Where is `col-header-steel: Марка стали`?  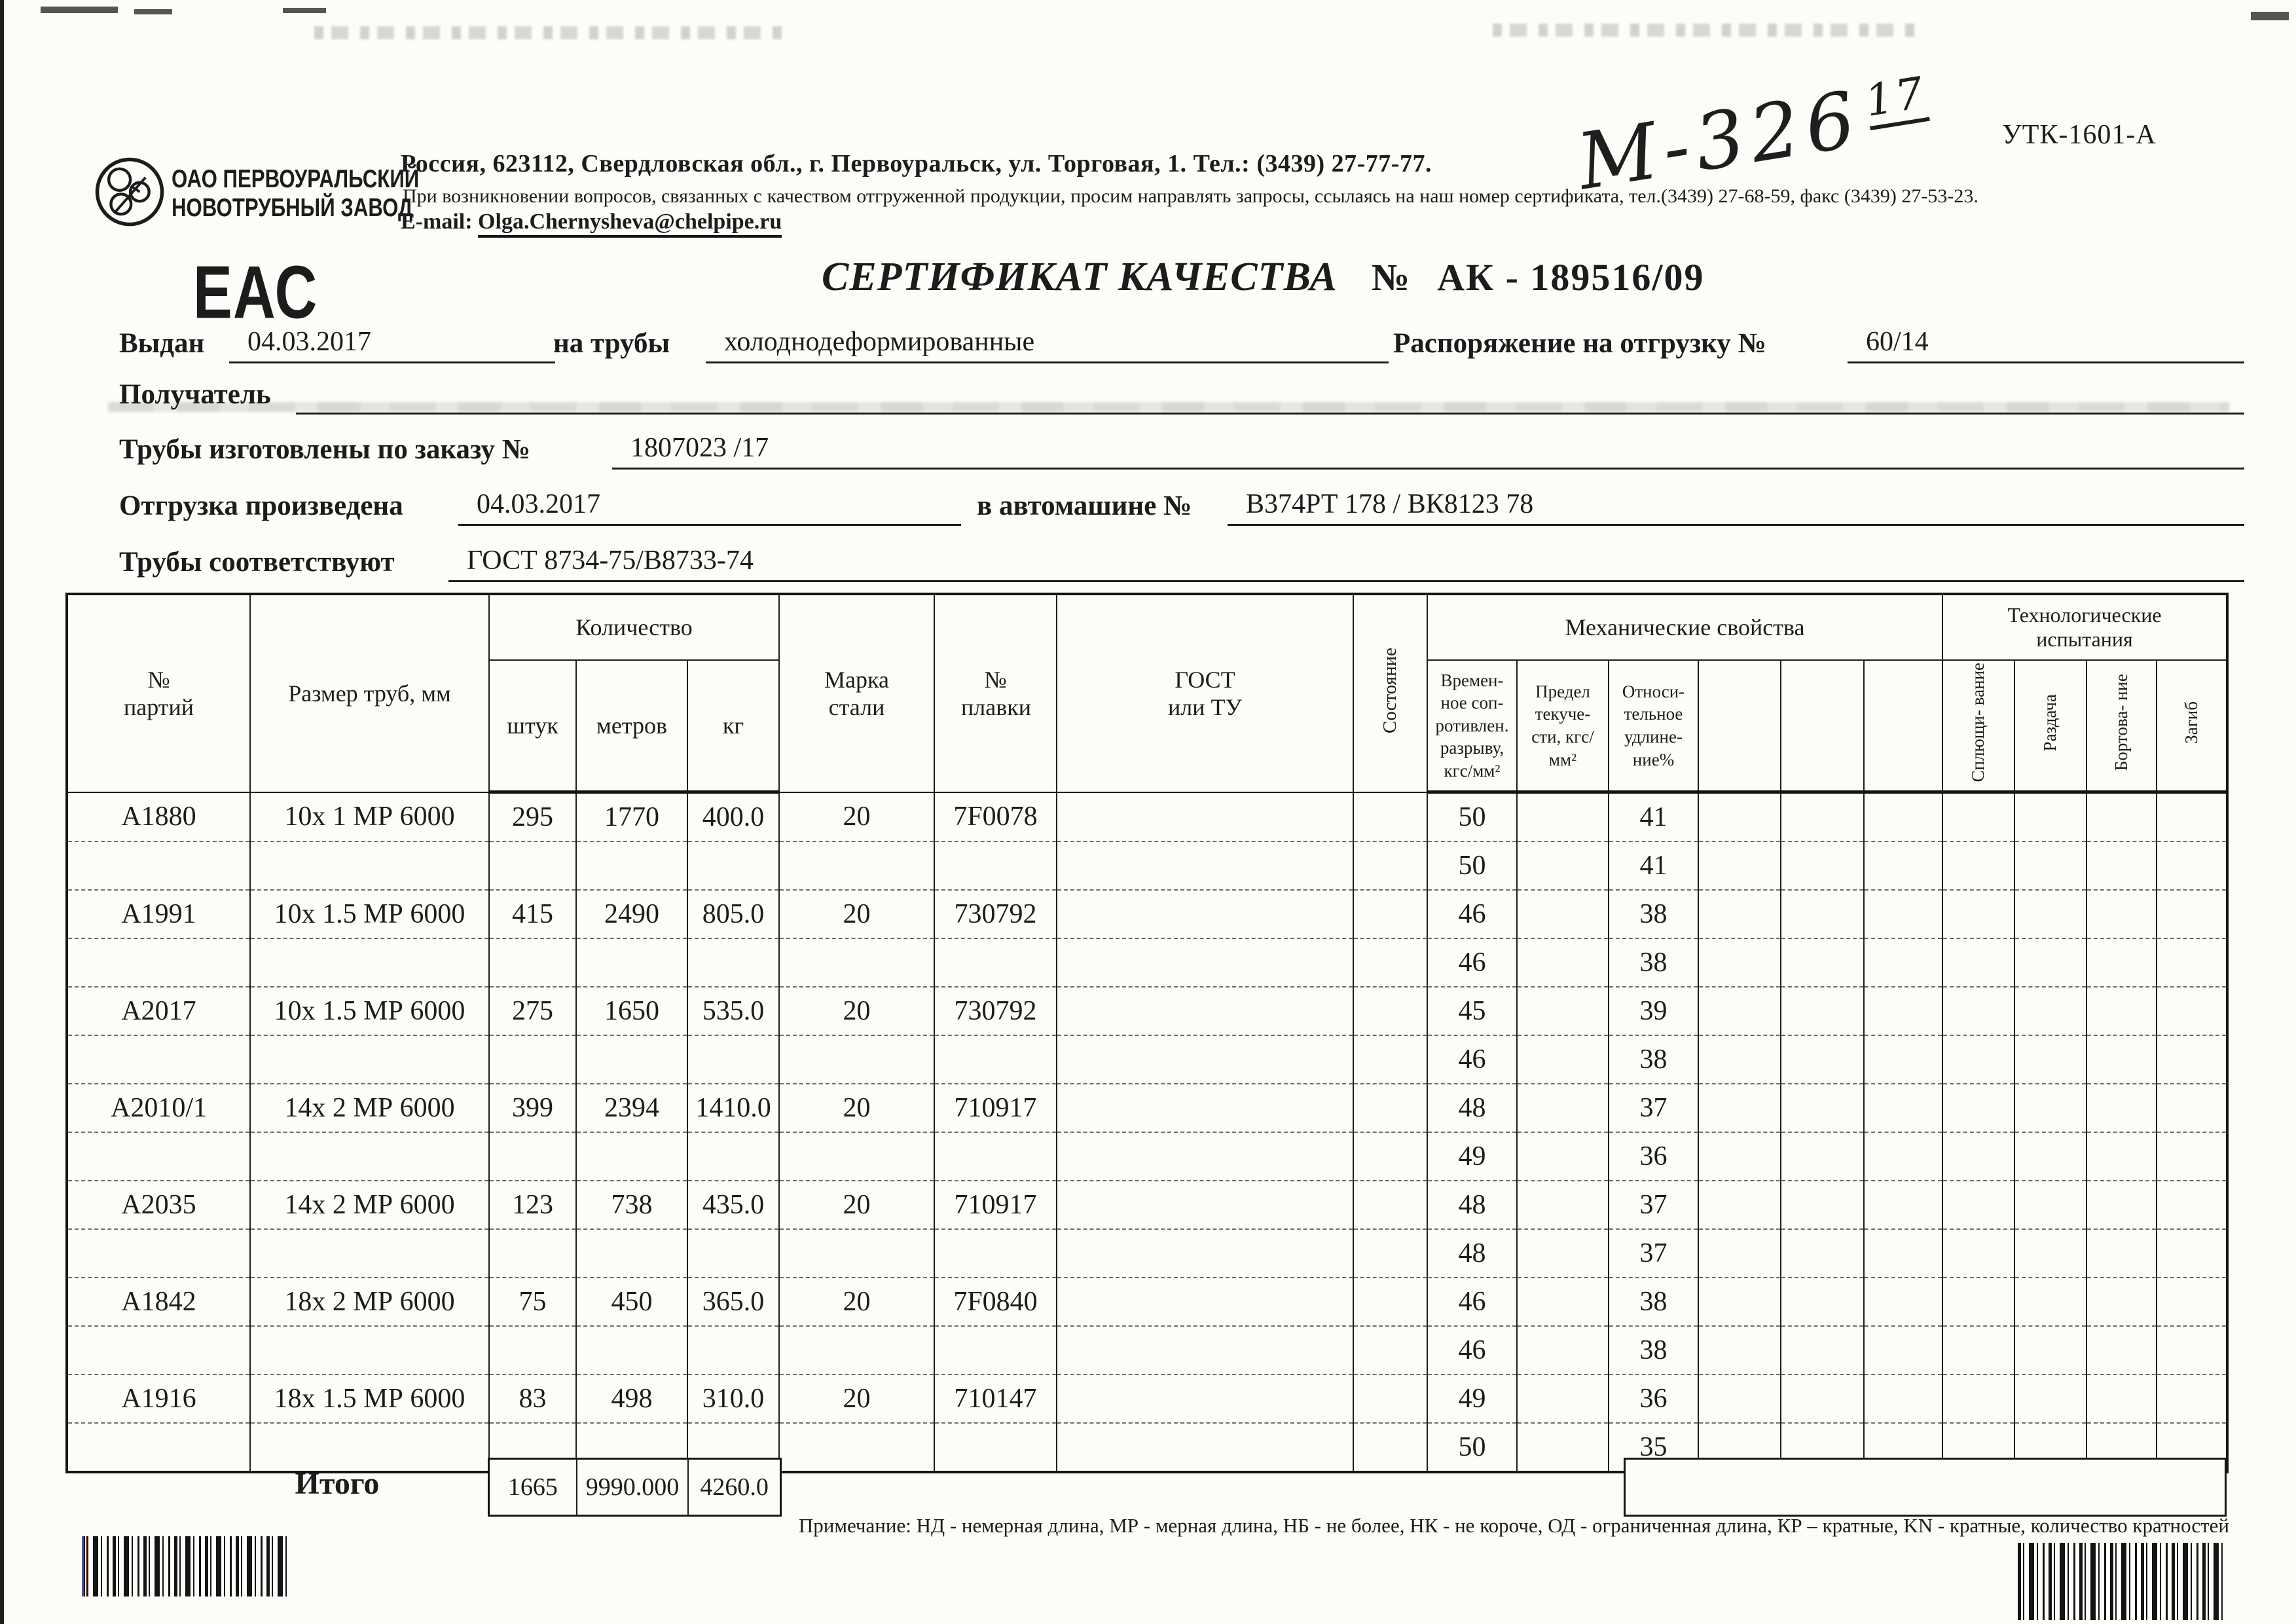 col-header-steel: Марка стали is located at coordinates (856, 693).